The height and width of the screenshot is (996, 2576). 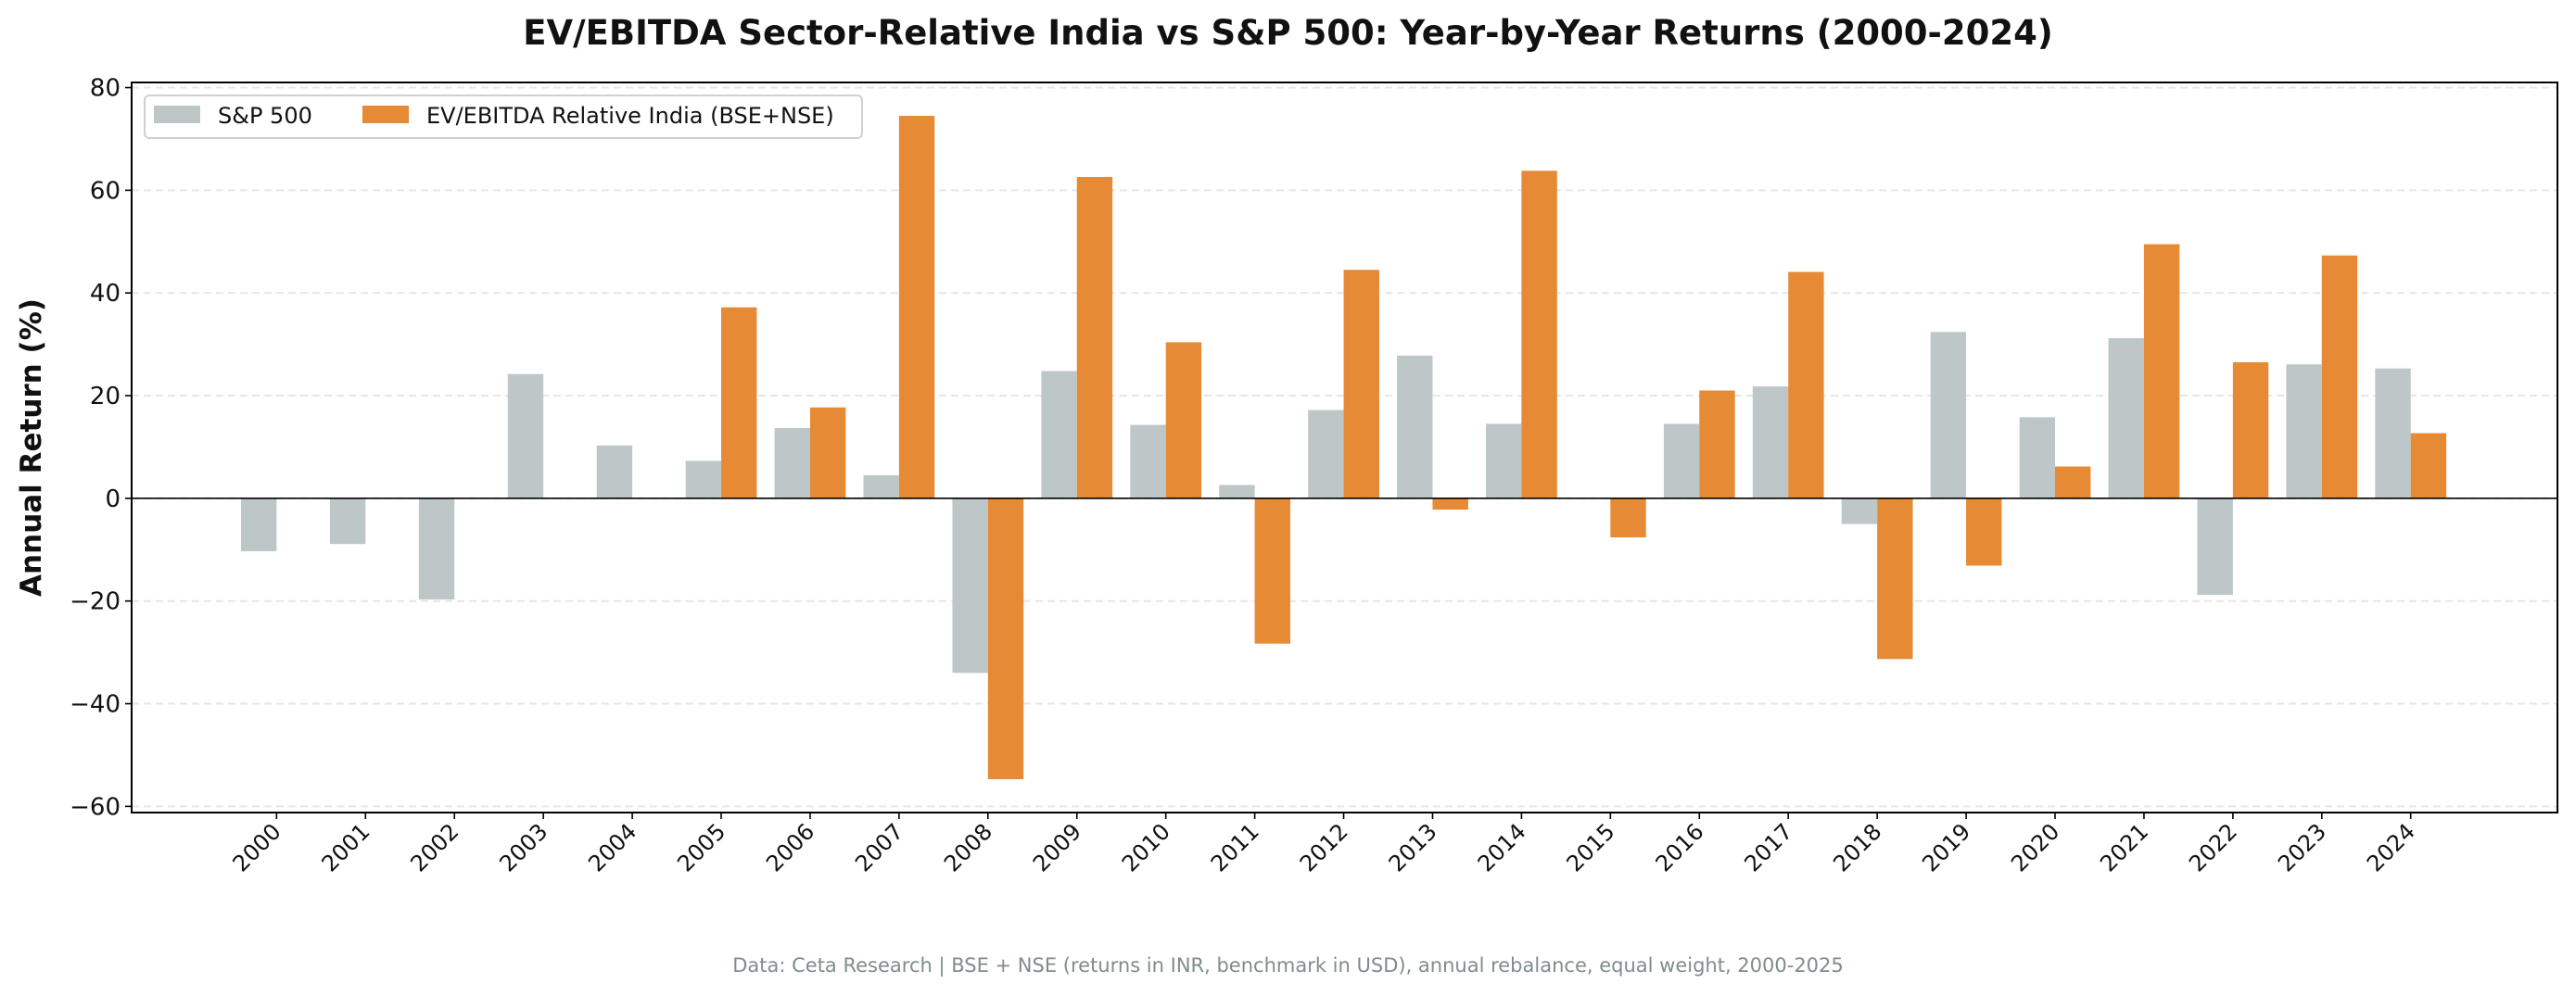 I want to click on y-tick-label: −20, so click(x=95, y=602).